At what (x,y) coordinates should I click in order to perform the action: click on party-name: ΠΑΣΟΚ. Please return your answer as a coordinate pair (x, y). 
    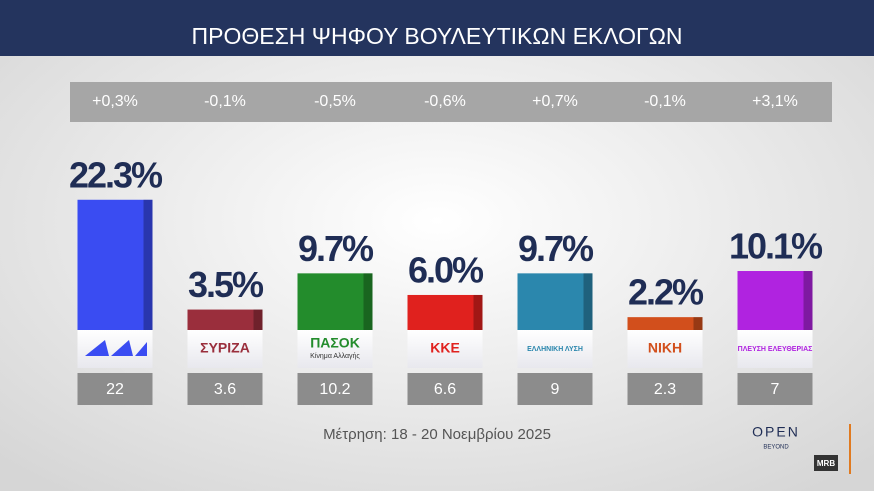
    Looking at the image, I should click on (335, 343).